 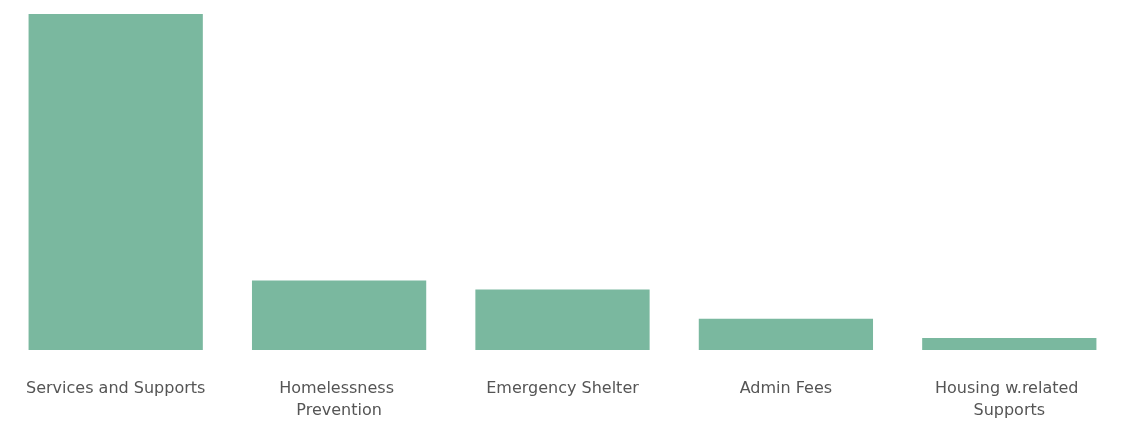 What do you see at coordinates (339, 398) in the screenshot?
I see `x-tick-label: Homelessness Prevention` at bounding box center [339, 398].